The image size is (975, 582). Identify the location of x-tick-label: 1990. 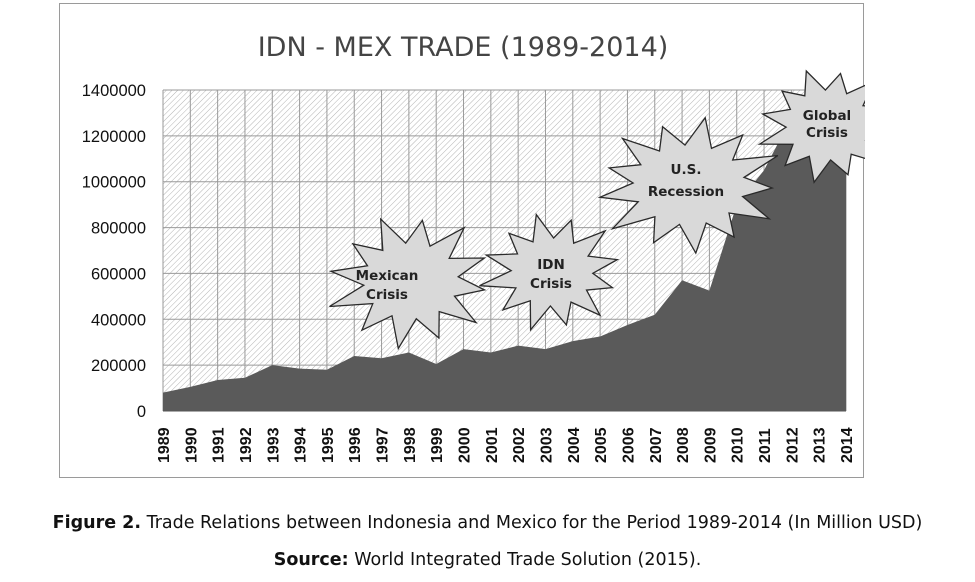
(191, 445).